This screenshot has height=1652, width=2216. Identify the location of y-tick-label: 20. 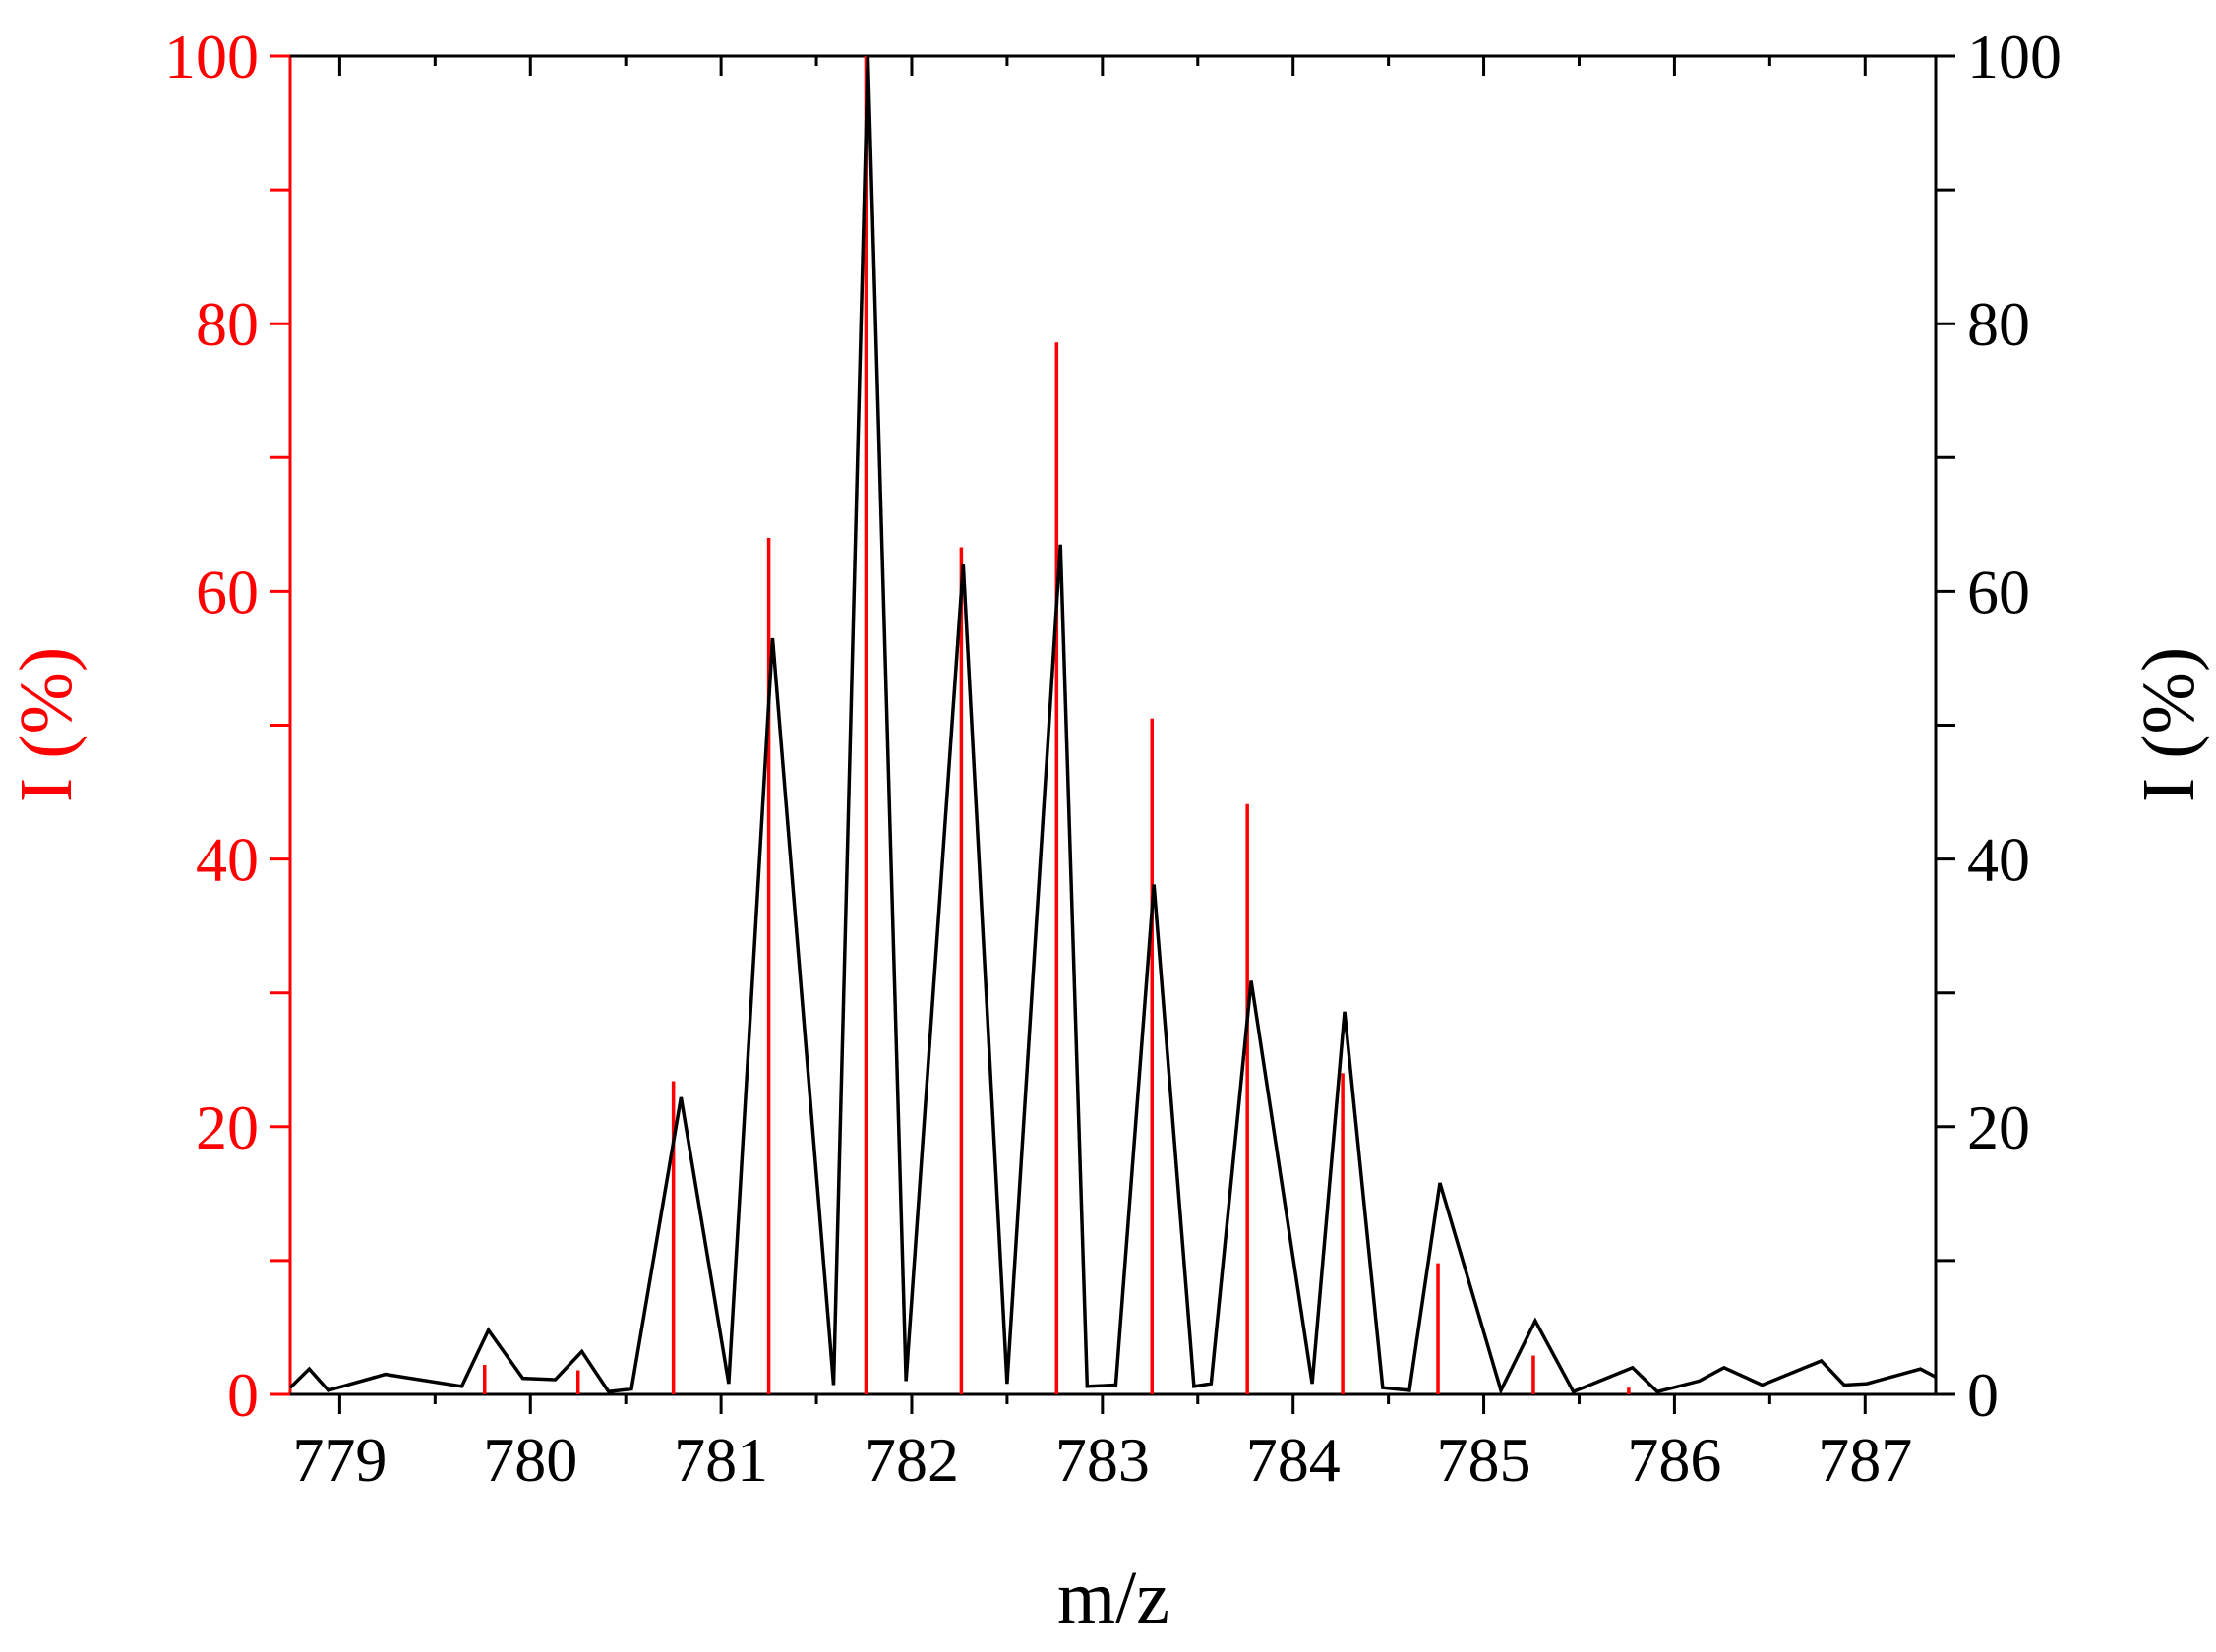
(228, 1127).